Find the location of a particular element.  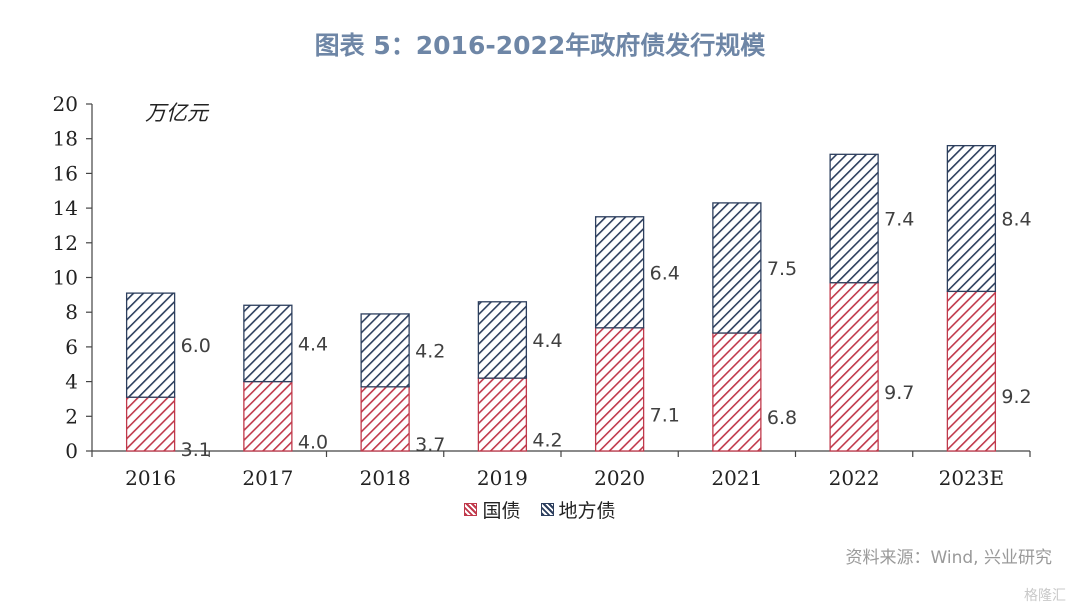

x-tick-label: 2023E is located at coordinates (972, 478).